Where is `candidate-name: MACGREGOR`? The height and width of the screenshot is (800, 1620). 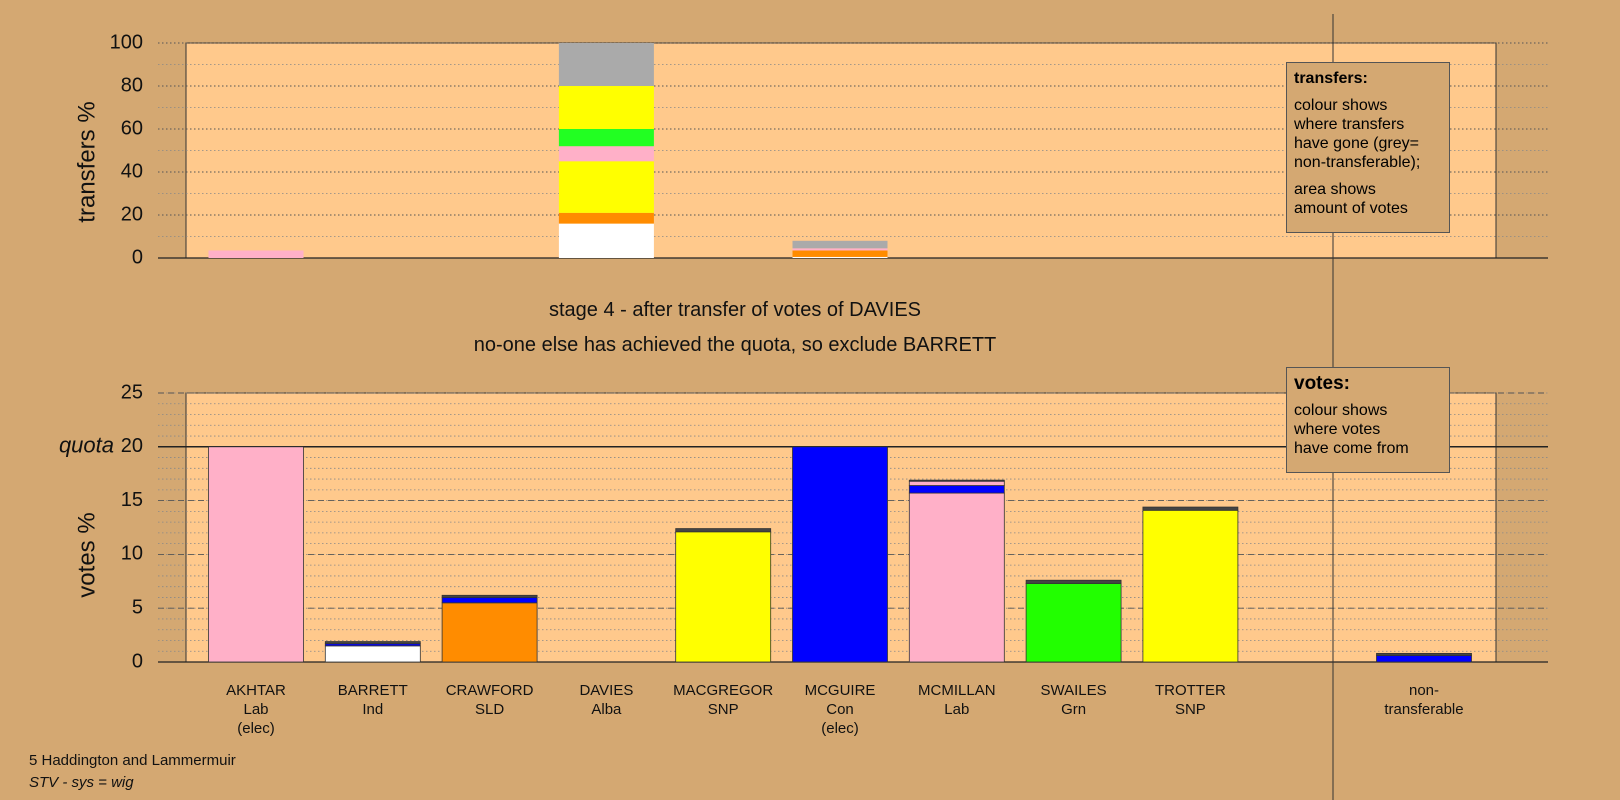 candidate-name: MACGREGOR is located at coordinates (723, 690).